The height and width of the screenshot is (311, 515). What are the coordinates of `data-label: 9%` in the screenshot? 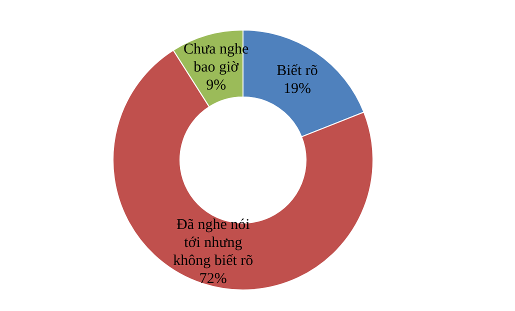 It's located at (216, 85).